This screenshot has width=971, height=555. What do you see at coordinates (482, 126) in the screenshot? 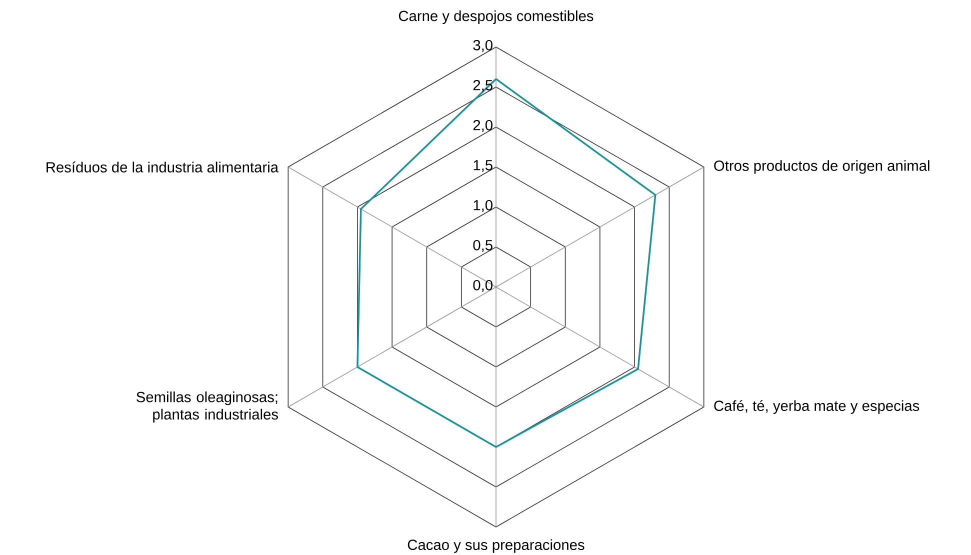
I see `y-tick-label: 2,0` at bounding box center [482, 126].